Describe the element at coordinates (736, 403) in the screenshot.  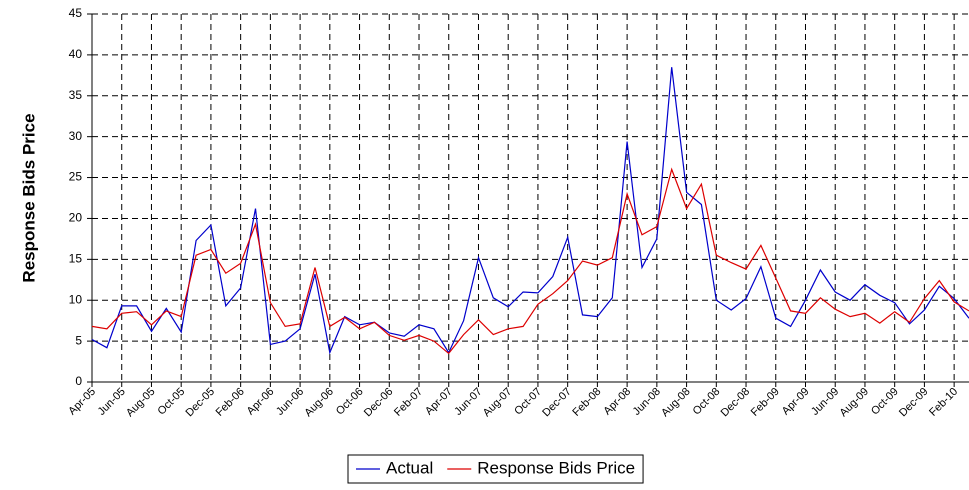
I see `x-tick-label: Dec-08` at that location.